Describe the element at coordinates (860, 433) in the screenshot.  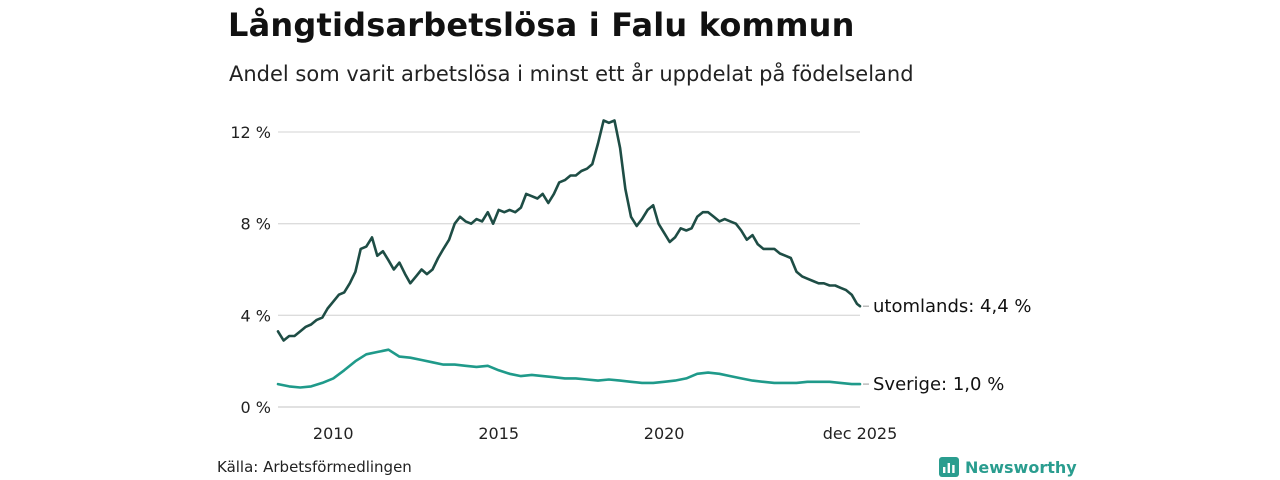
I see `x-tick-label: dec 2025` at that location.